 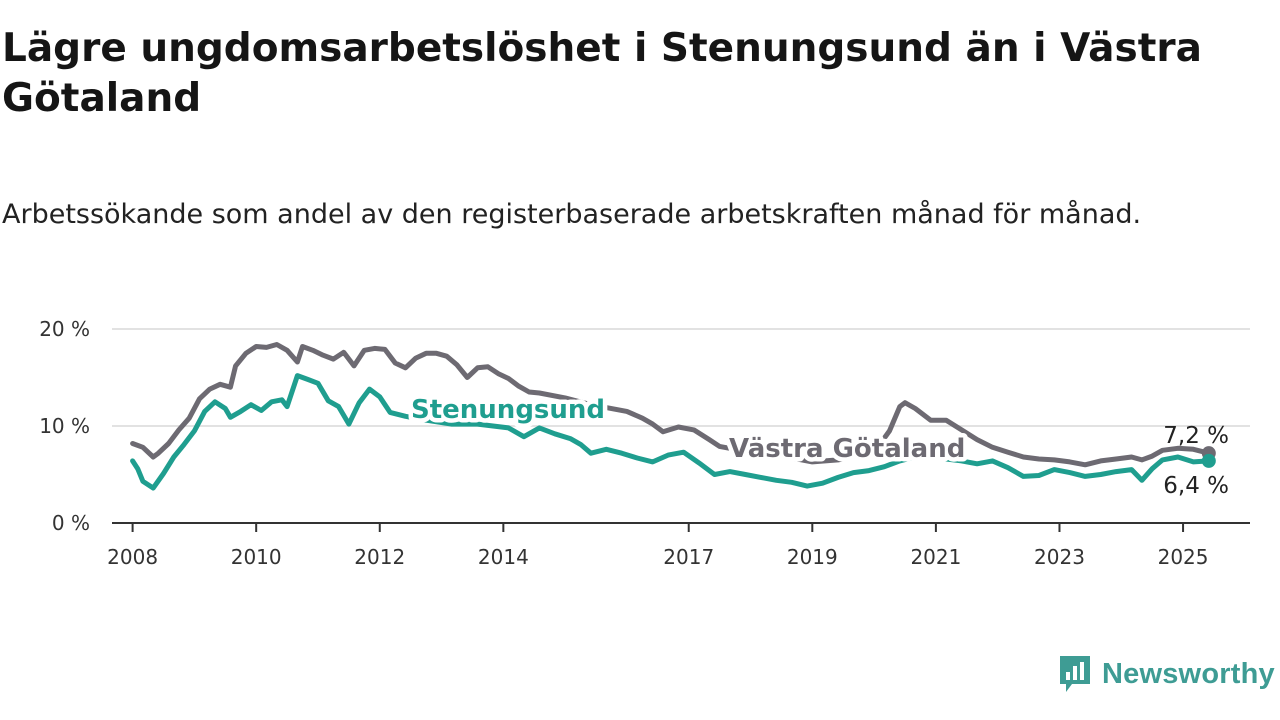 I want to click on x-tick-label: 2012, so click(x=379, y=557).